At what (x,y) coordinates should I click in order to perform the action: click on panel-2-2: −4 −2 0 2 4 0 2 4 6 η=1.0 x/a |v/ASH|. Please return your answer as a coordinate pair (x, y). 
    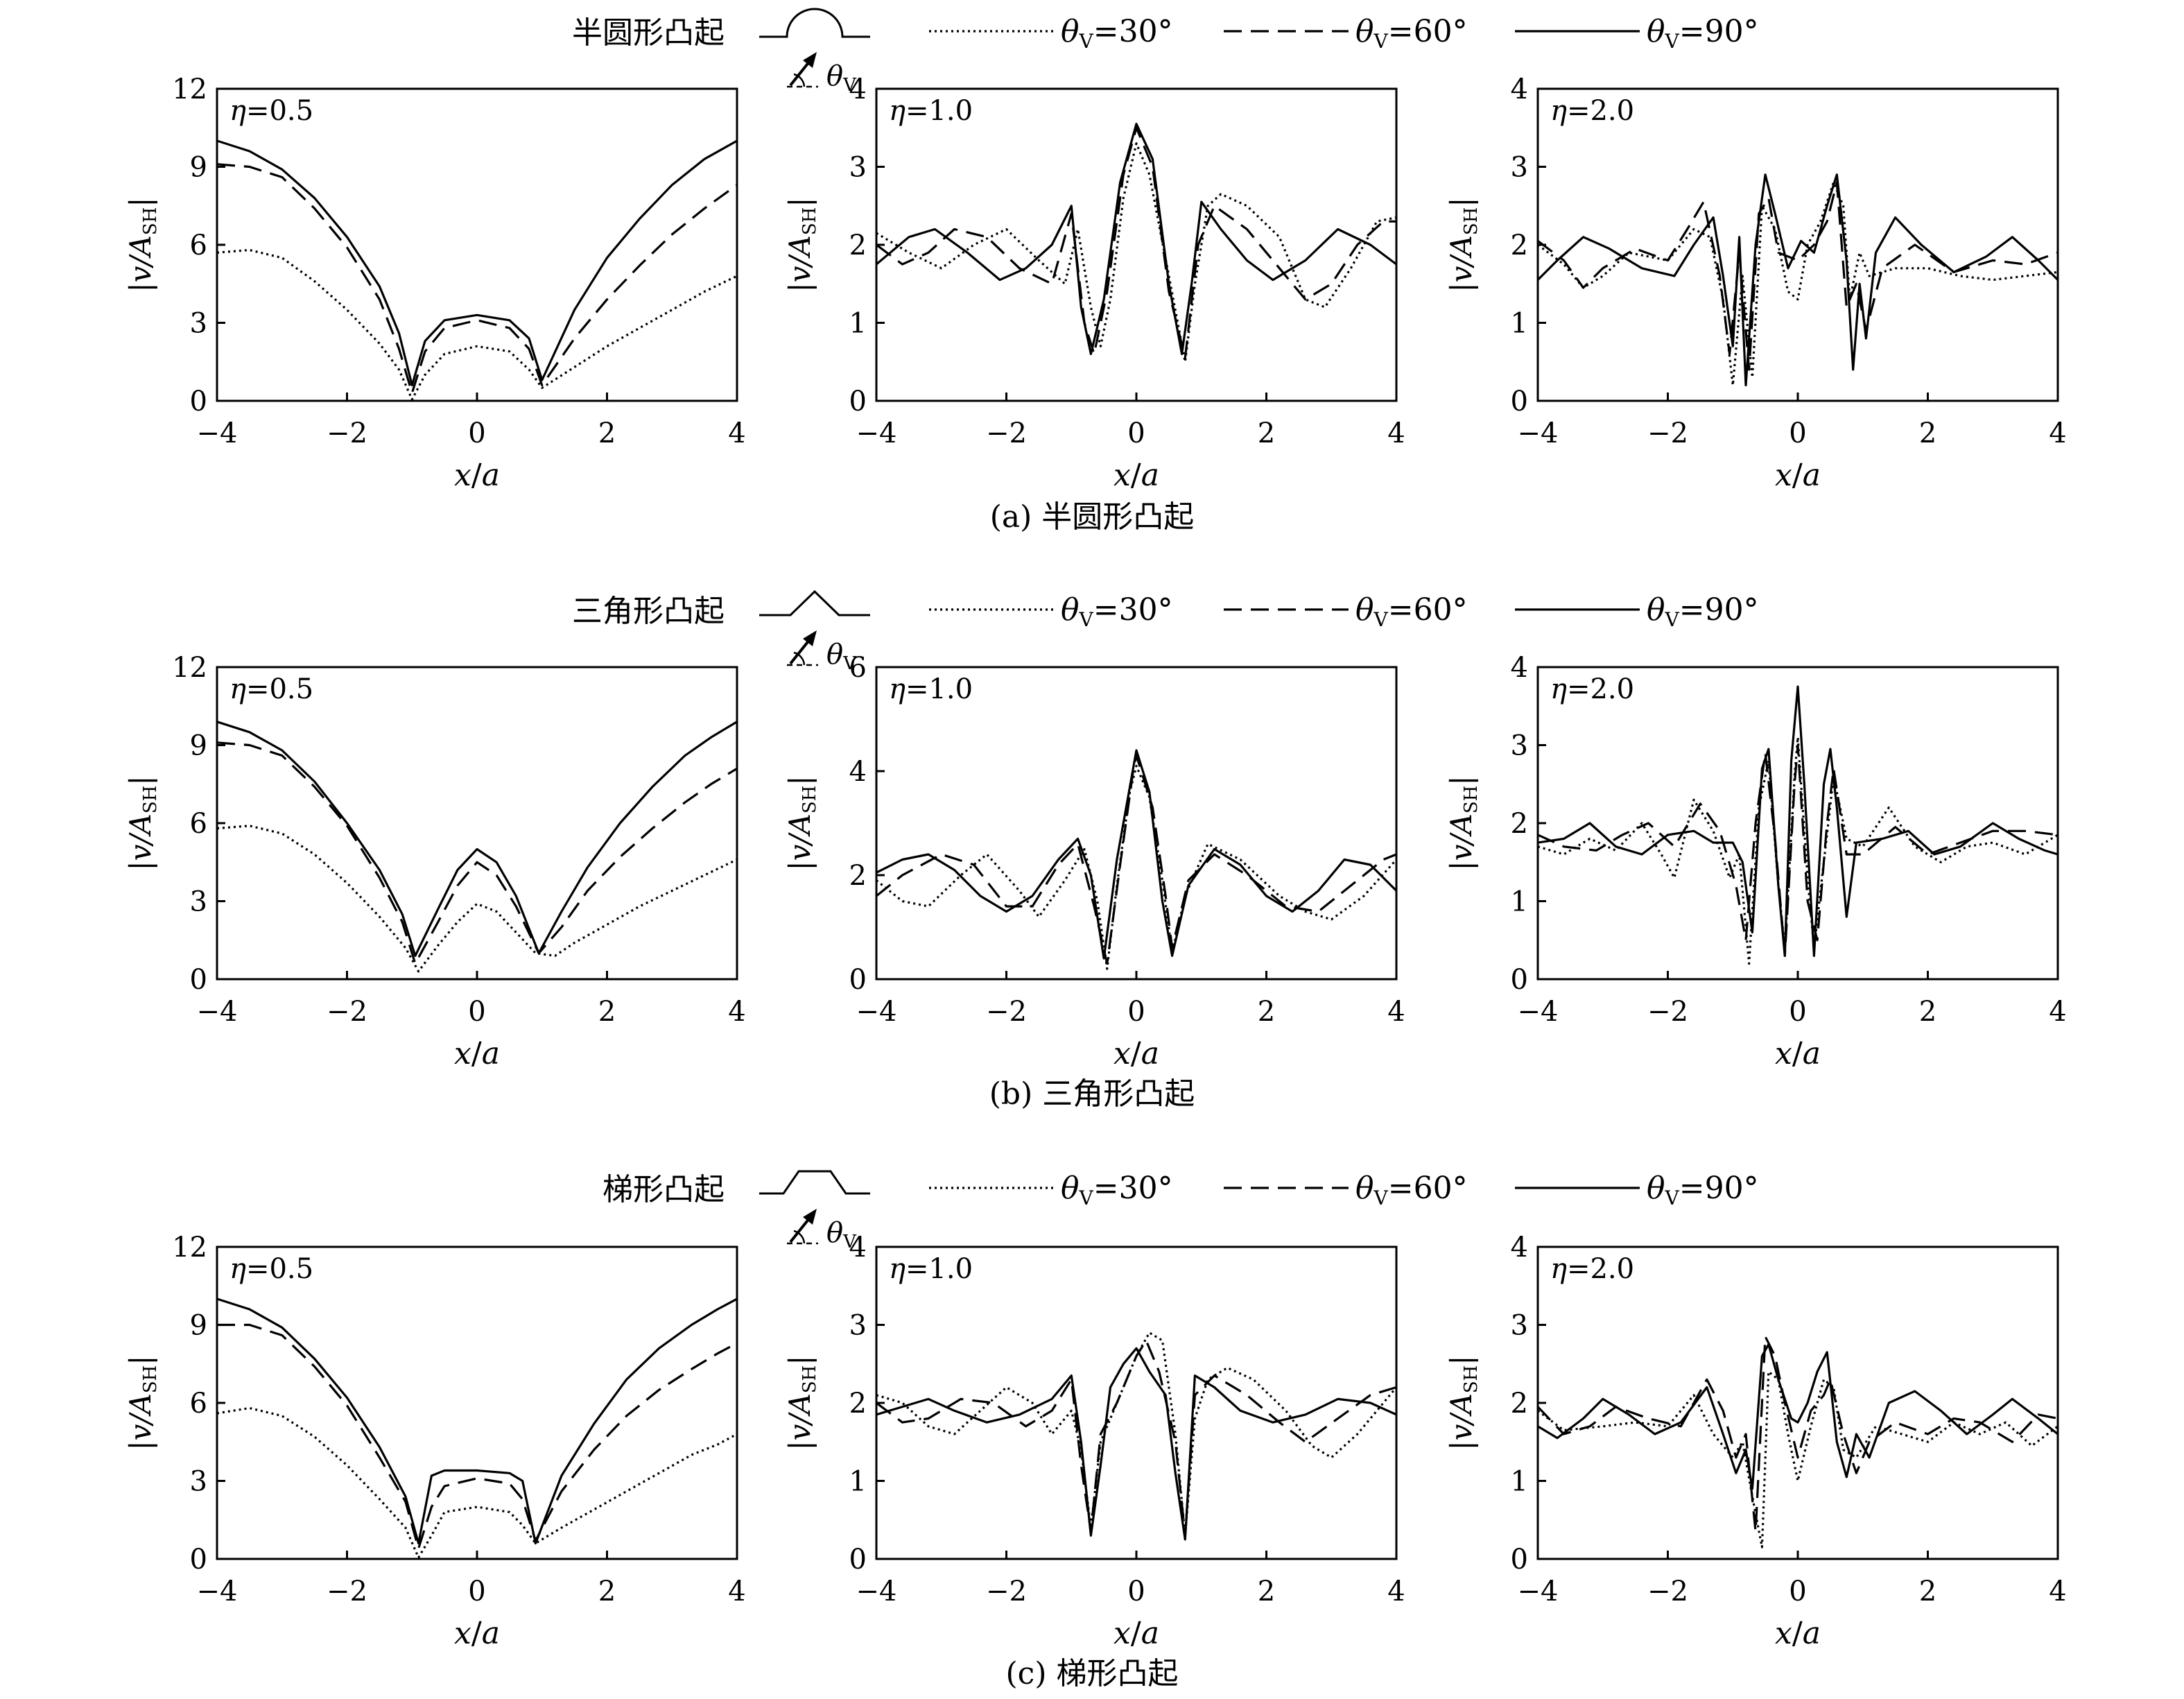
    Looking at the image, I should click on (1094, 861).